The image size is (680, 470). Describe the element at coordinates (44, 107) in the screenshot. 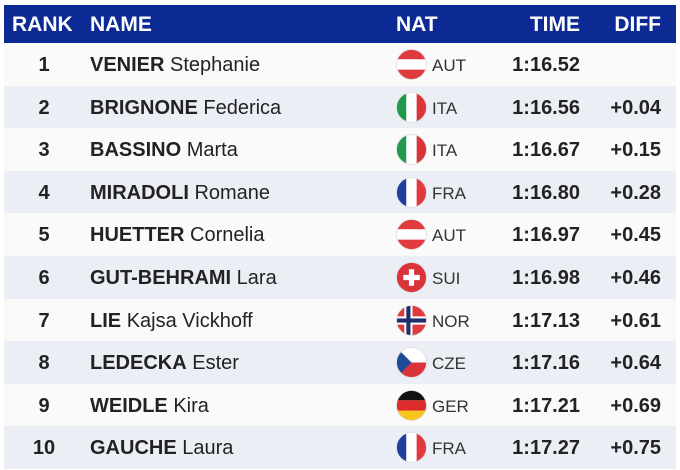

I see `rank: 2` at that location.